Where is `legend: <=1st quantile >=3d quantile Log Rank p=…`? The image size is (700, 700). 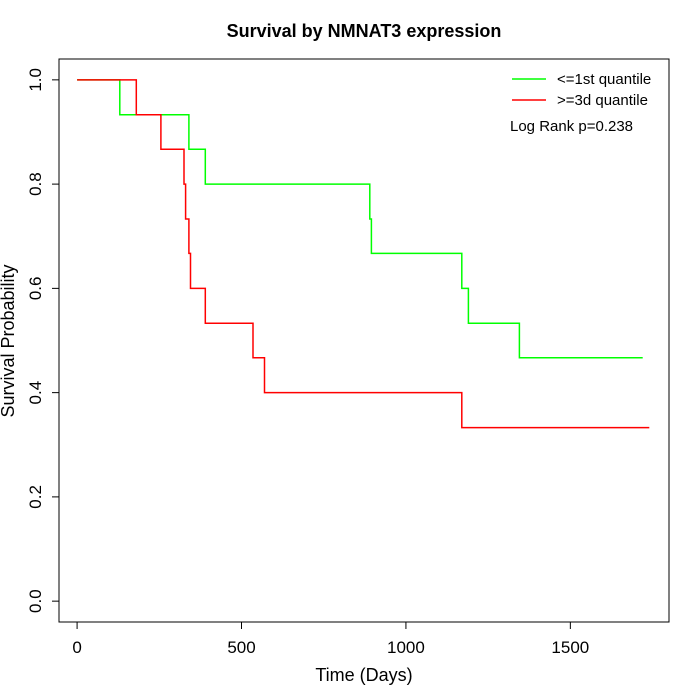
legend: <=1st quantile >=3d quantile Log Rank p=… is located at coordinates (580, 103).